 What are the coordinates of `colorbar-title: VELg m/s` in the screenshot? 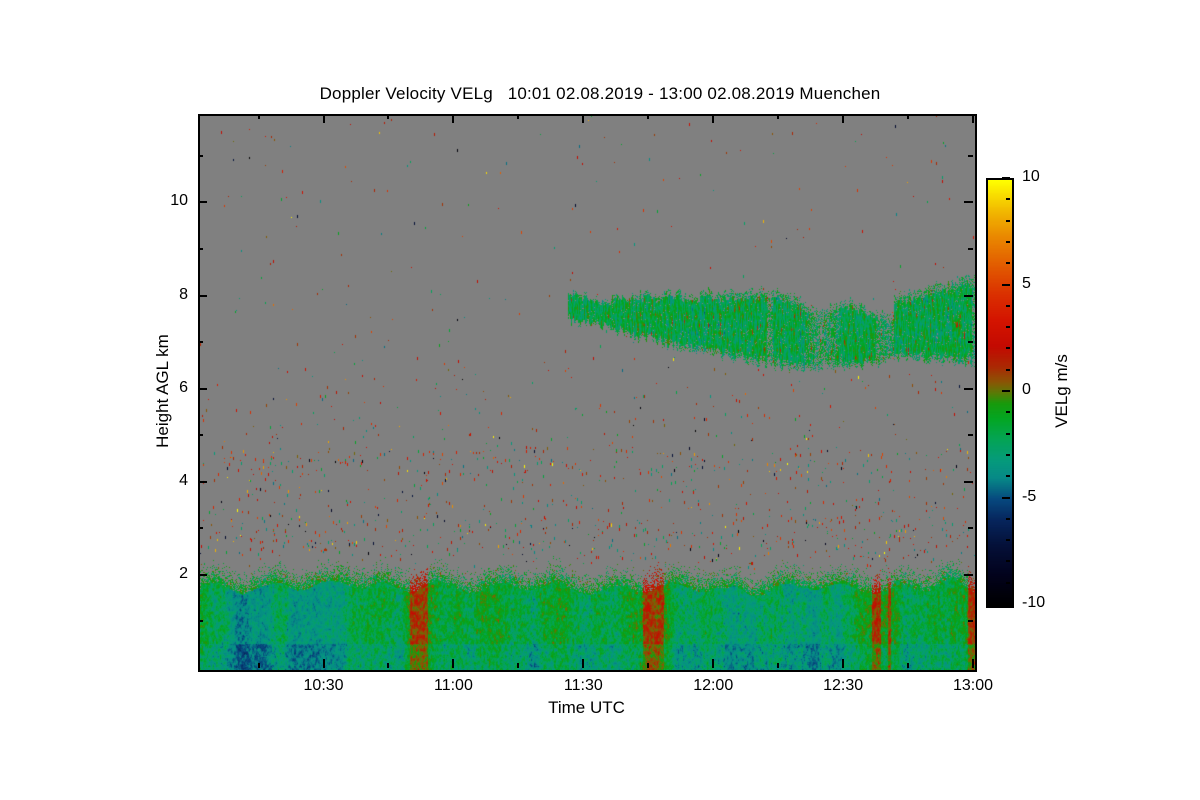 It's located at (1061, 391).